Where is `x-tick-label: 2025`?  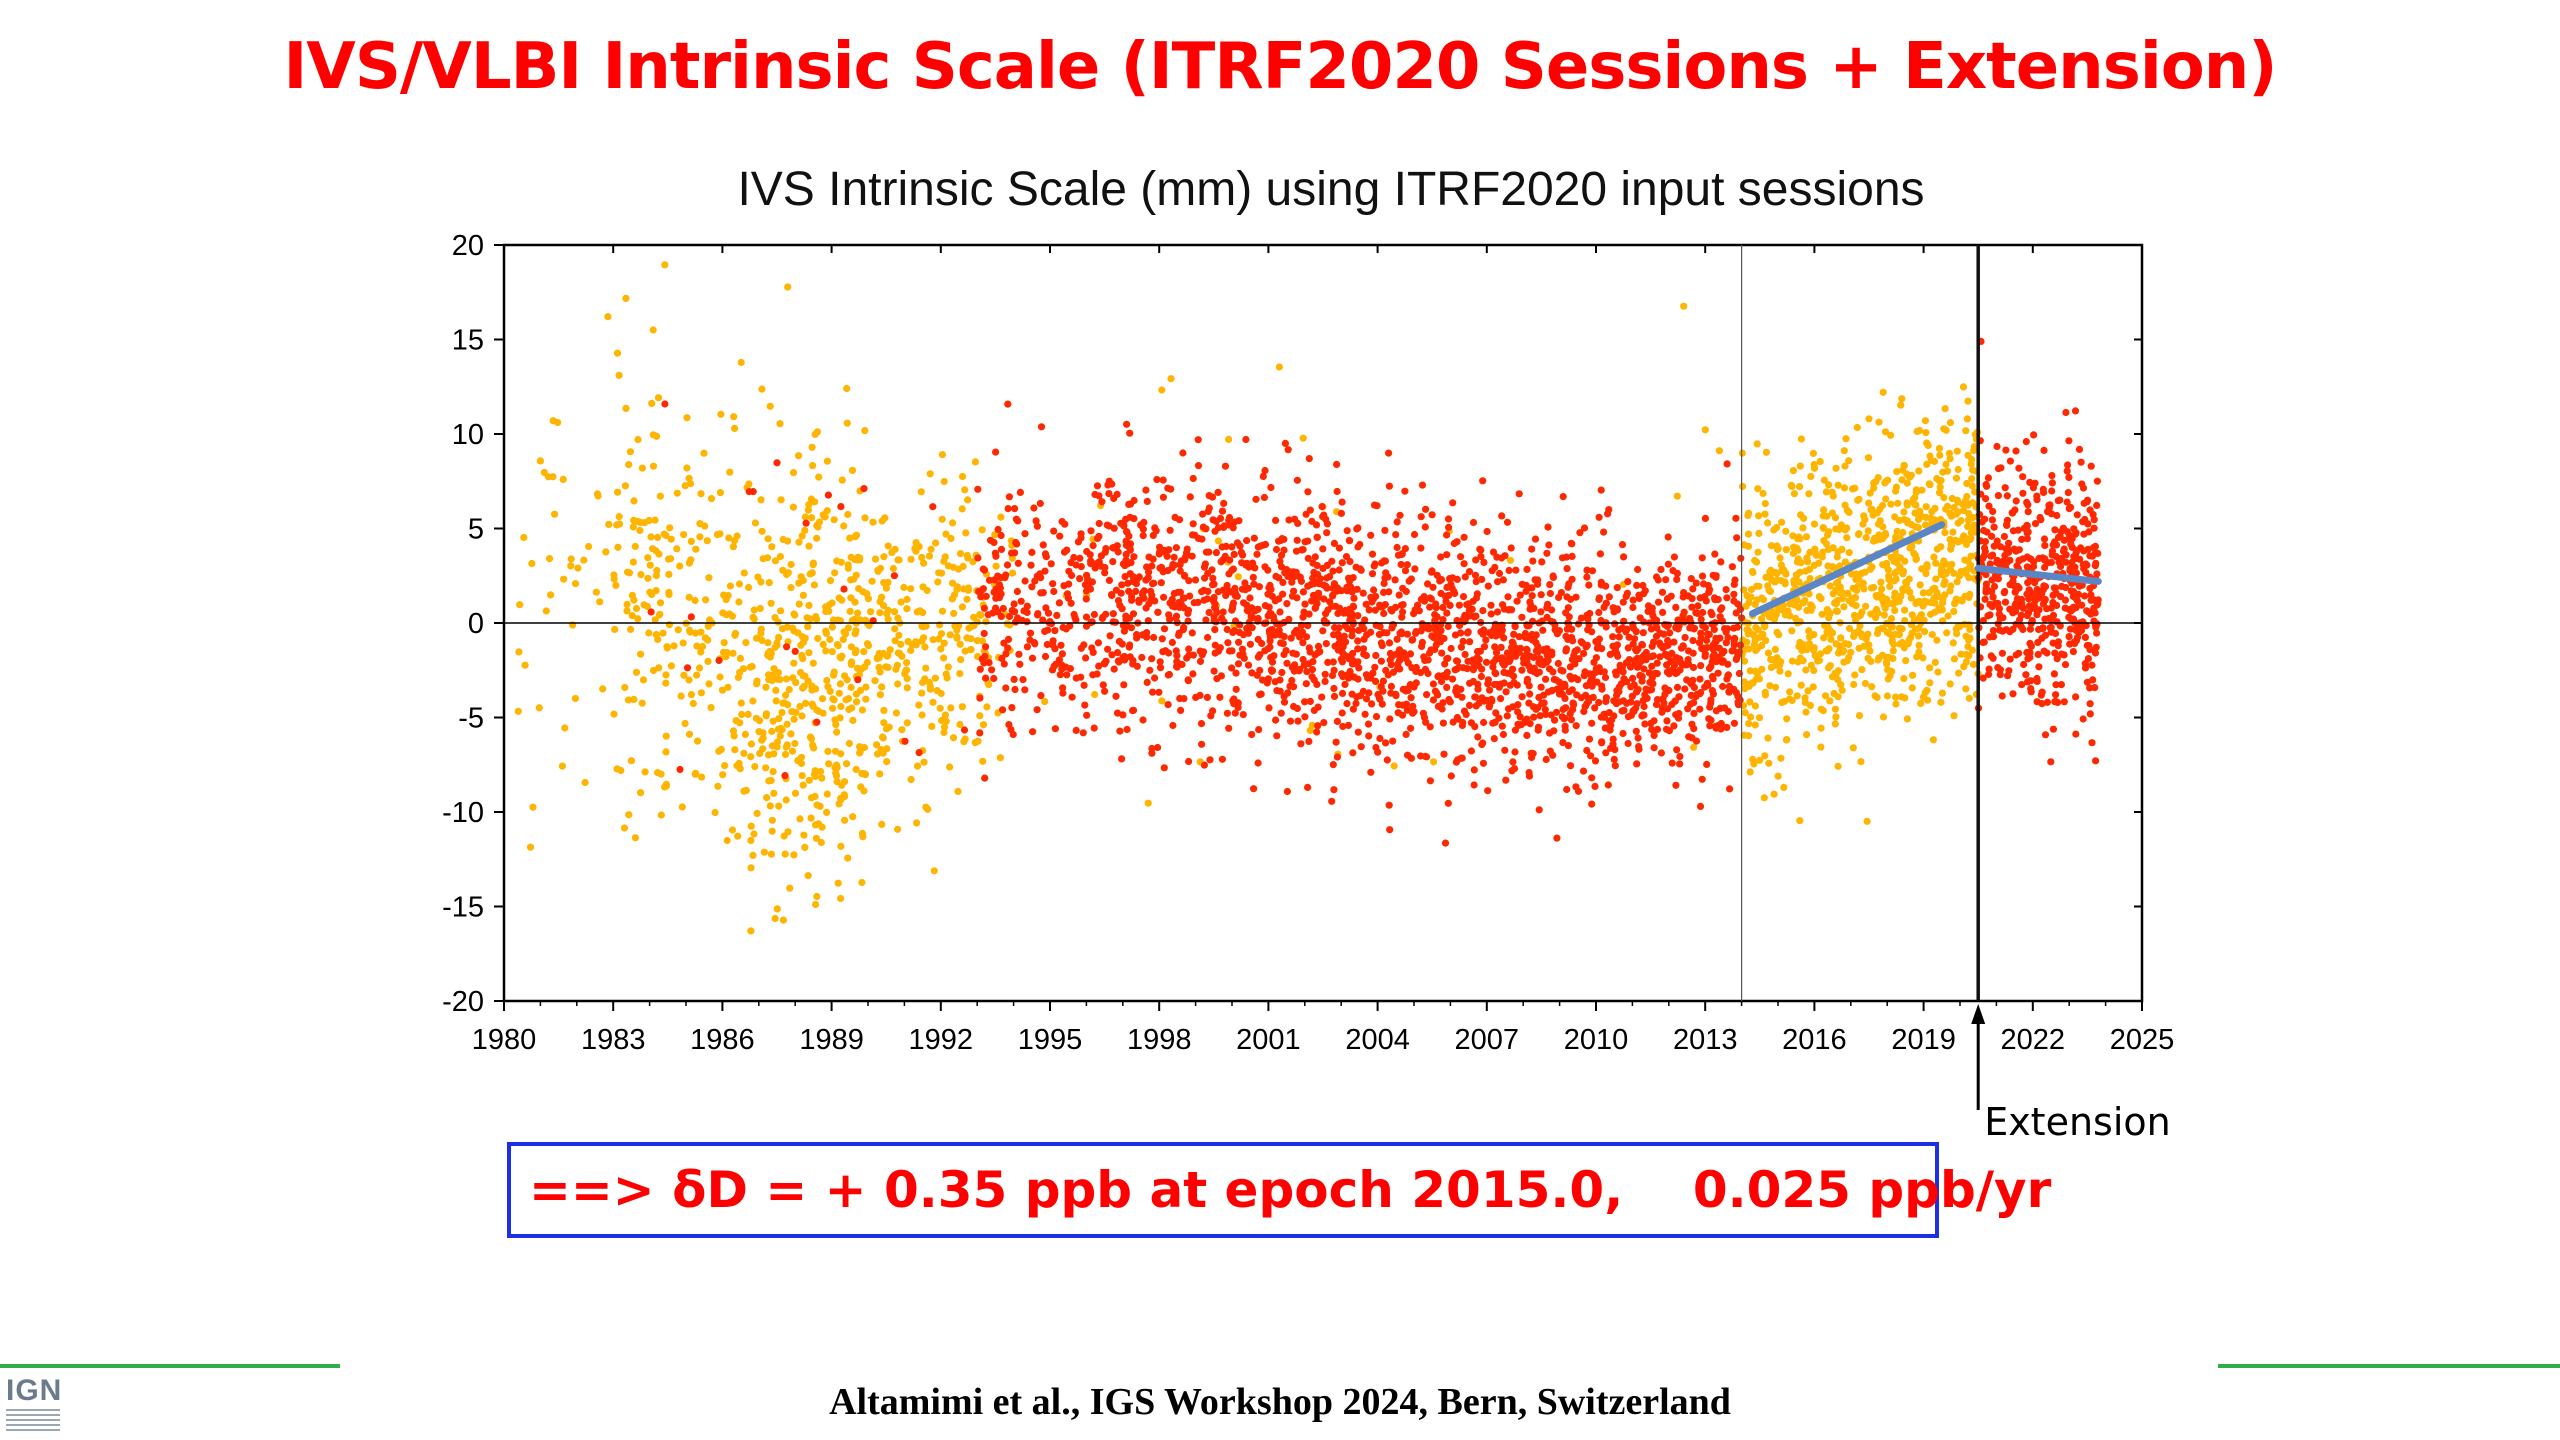 x-tick-label: 2025 is located at coordinates (2142, 1040).